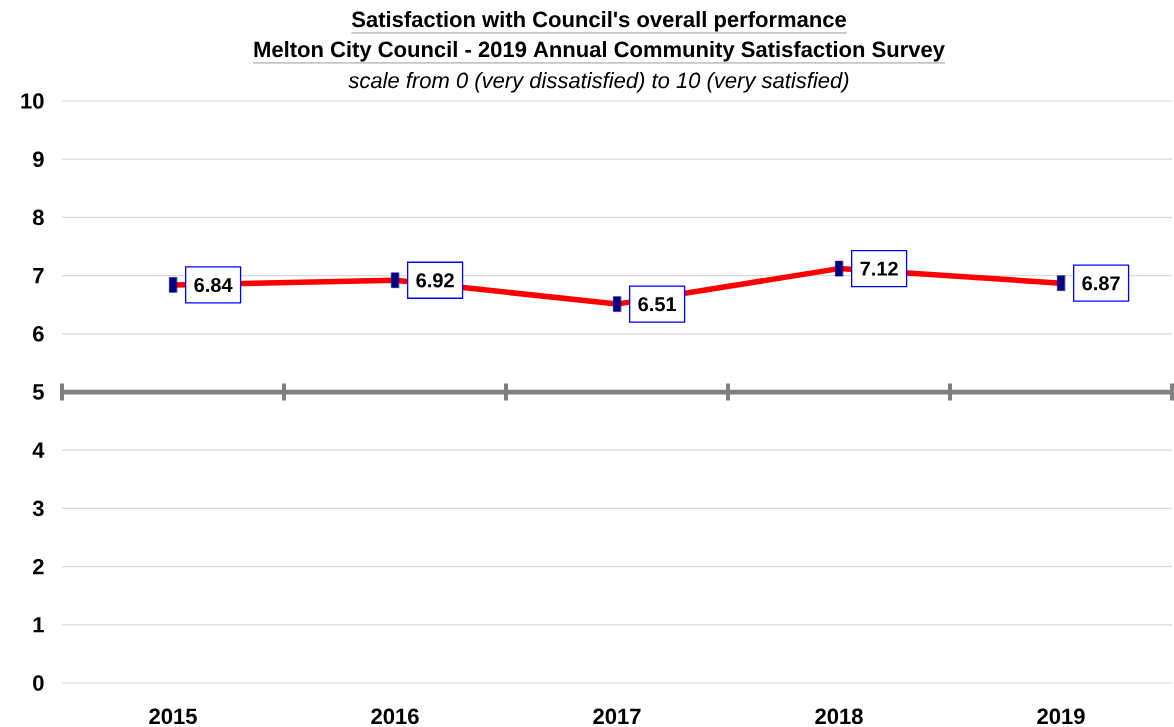 The height and width of the screenshot is (727, 1174). Describe the element at coordinates (38, 276) in the screenshot. I see `y-tick-label: 7` at that location.